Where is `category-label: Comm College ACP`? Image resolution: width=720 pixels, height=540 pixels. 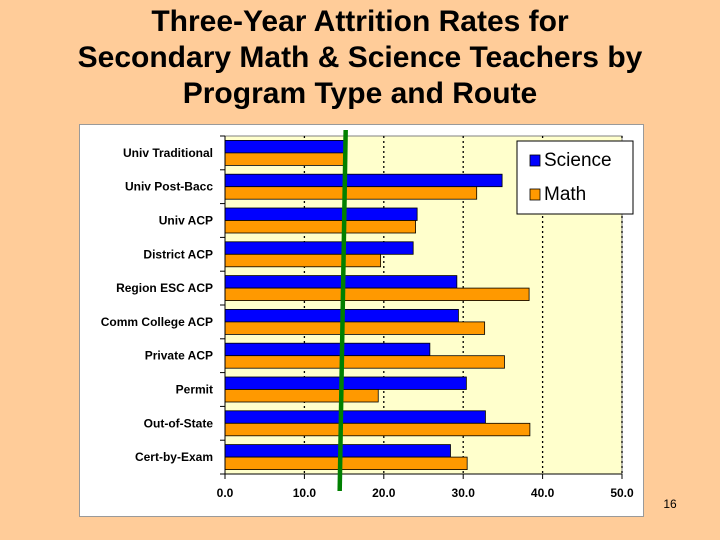
category-label: Comm College ACP is located at coordinates (157, 322).